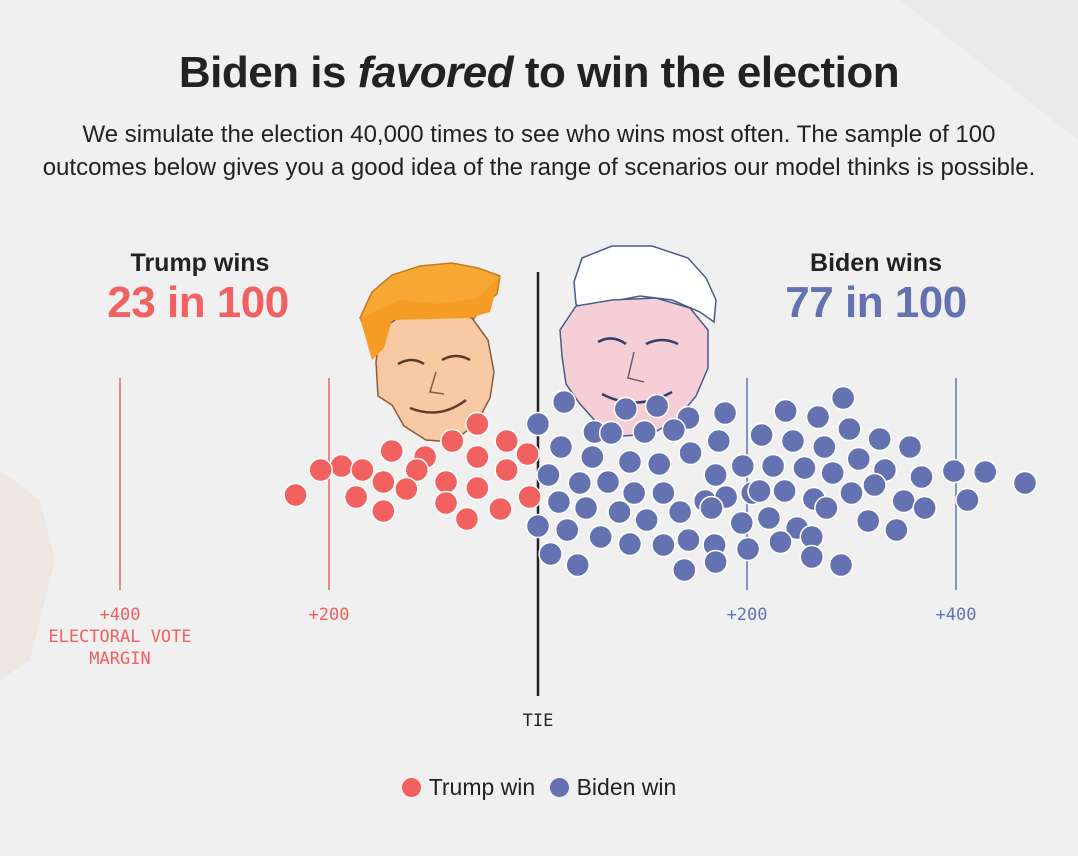 This screenshot has width=1078, height=856. I want to click on tick-label-trump-200: +200, so click(329, 615).